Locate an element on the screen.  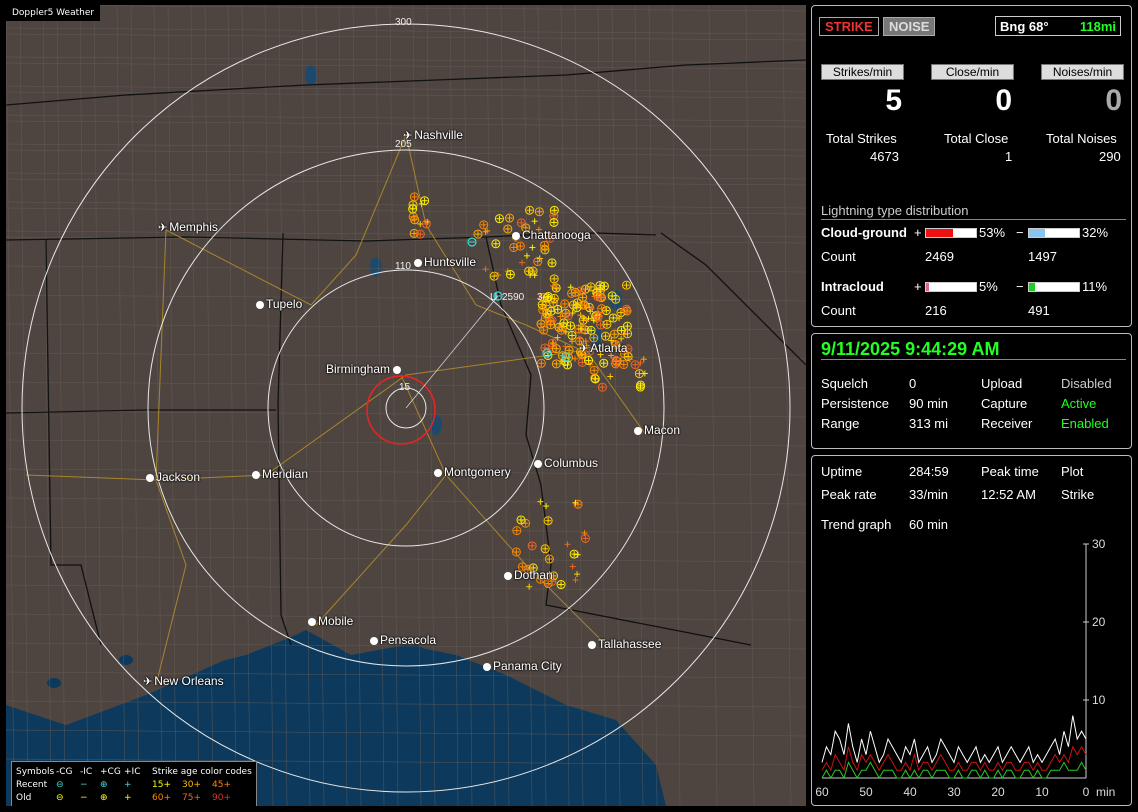
bearing-value: Bng 68° is located at coordinates (1024, 26).